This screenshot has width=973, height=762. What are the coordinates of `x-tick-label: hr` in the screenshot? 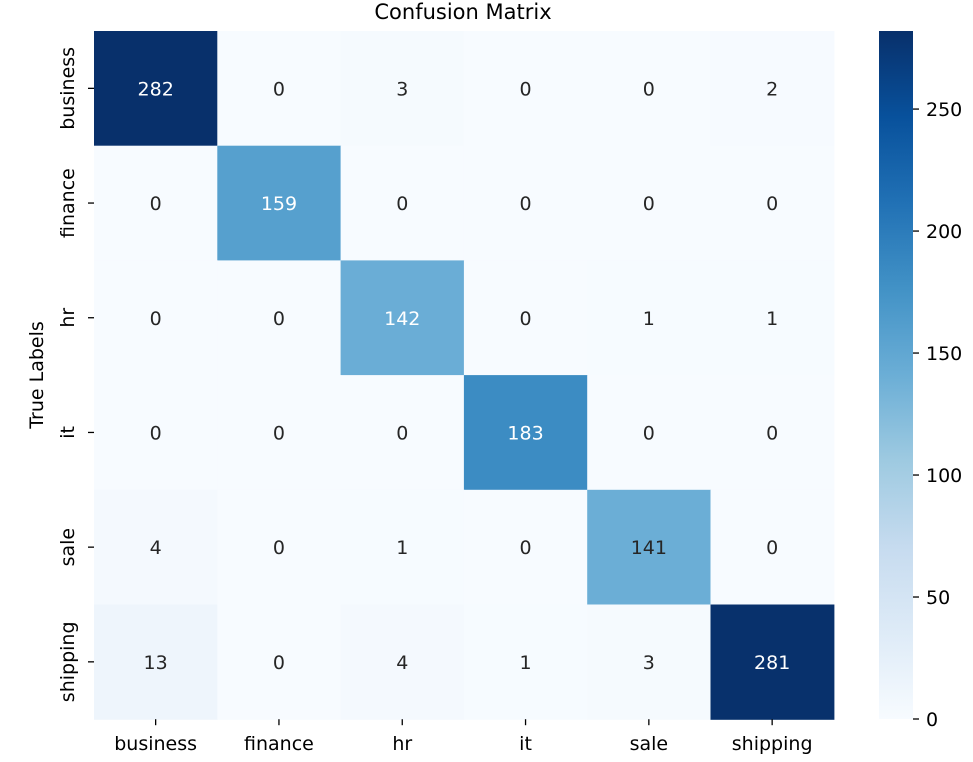 It's located at (402, 744).